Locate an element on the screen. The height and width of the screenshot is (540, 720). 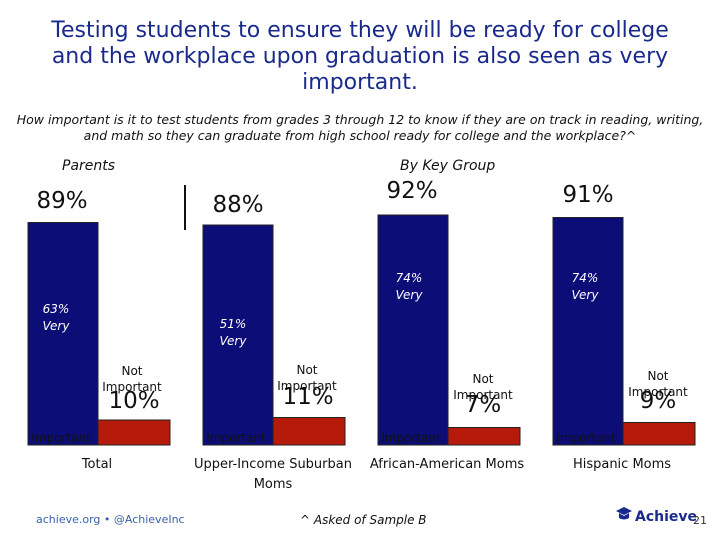
parents-label: Parents is located at coordinates (89, 166).